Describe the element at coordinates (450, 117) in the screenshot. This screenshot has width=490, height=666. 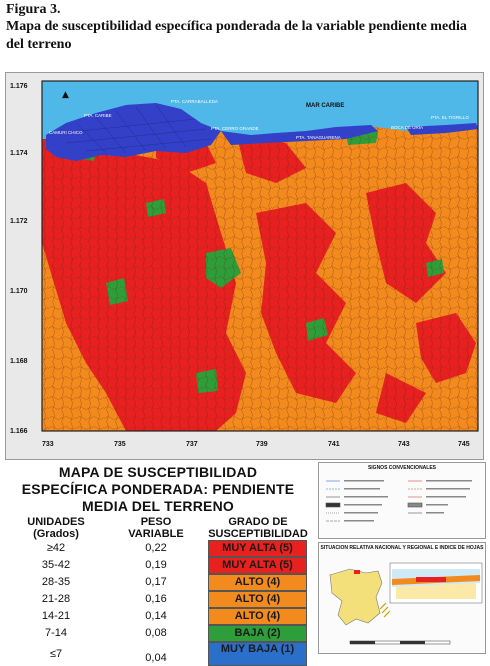
I see `place-label: PTA. EL TIGRILLO` at that location.